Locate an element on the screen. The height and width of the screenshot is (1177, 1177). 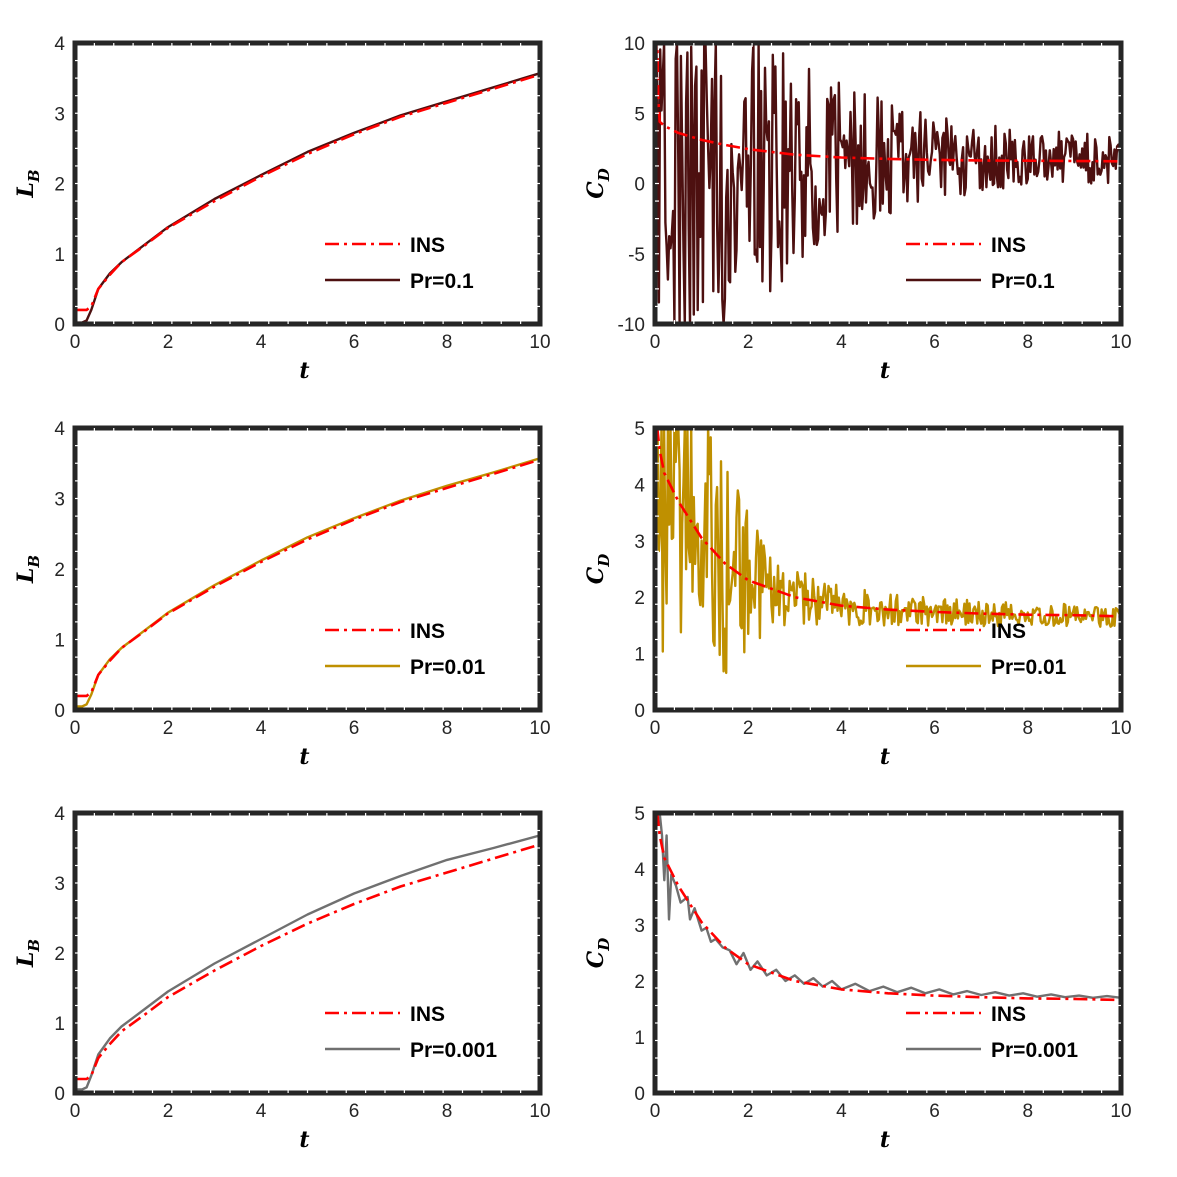
y-tick-label: -10 is located at coordinates (631, 325).